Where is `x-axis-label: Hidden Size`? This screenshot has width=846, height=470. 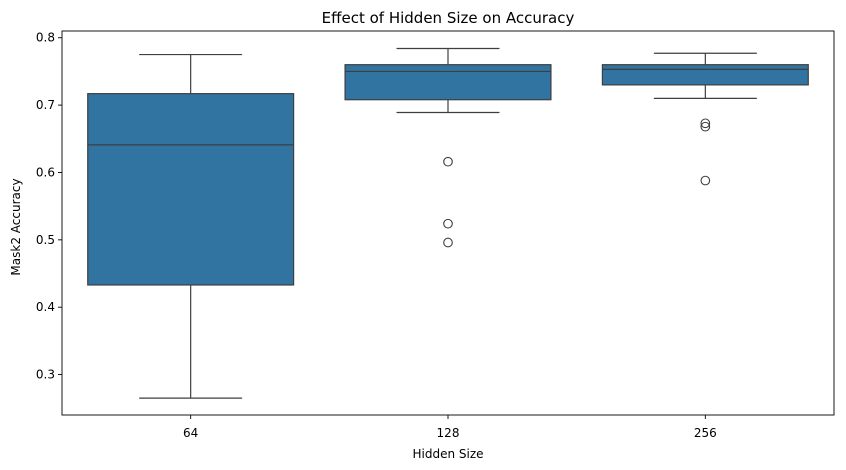 x-axis-label: Hidden Size is located at coordinates (447, 454).